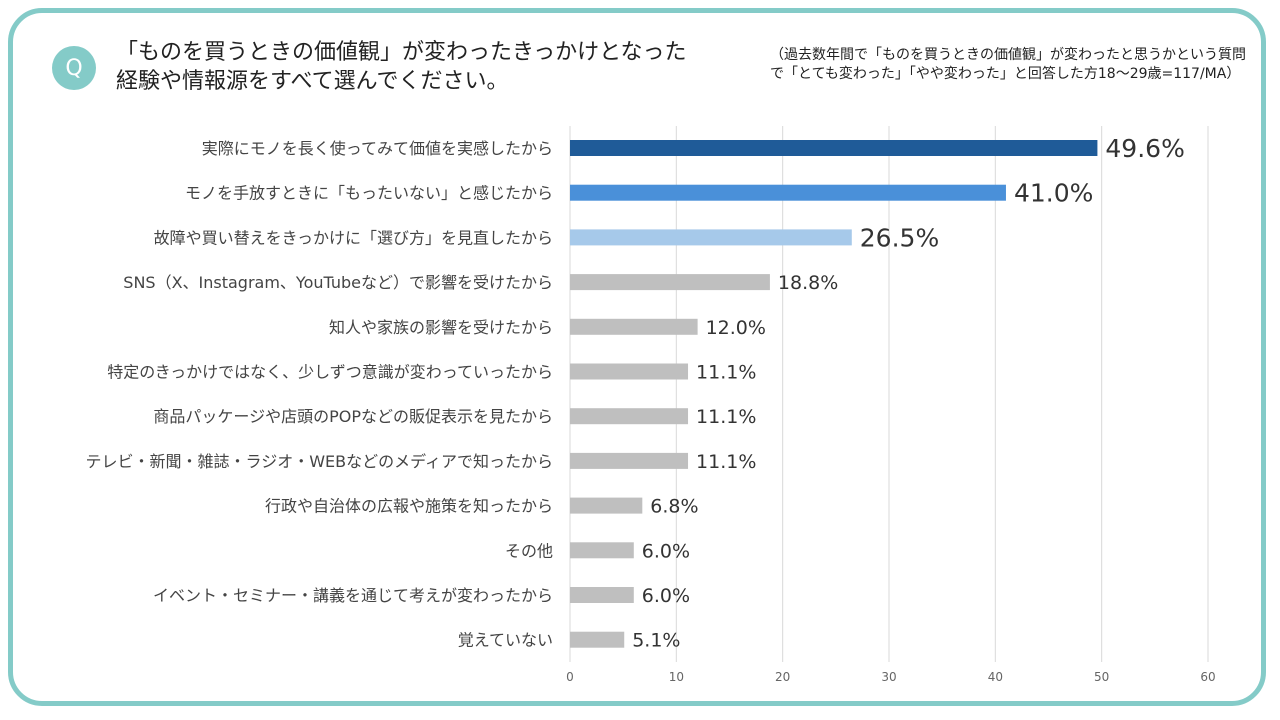 The height and width of the screenshot is (720, 1280). What do you see at coordinates (995, 677) in the screenshot?
I see `x-tick-label: 40` at bounding box center [995, 677].